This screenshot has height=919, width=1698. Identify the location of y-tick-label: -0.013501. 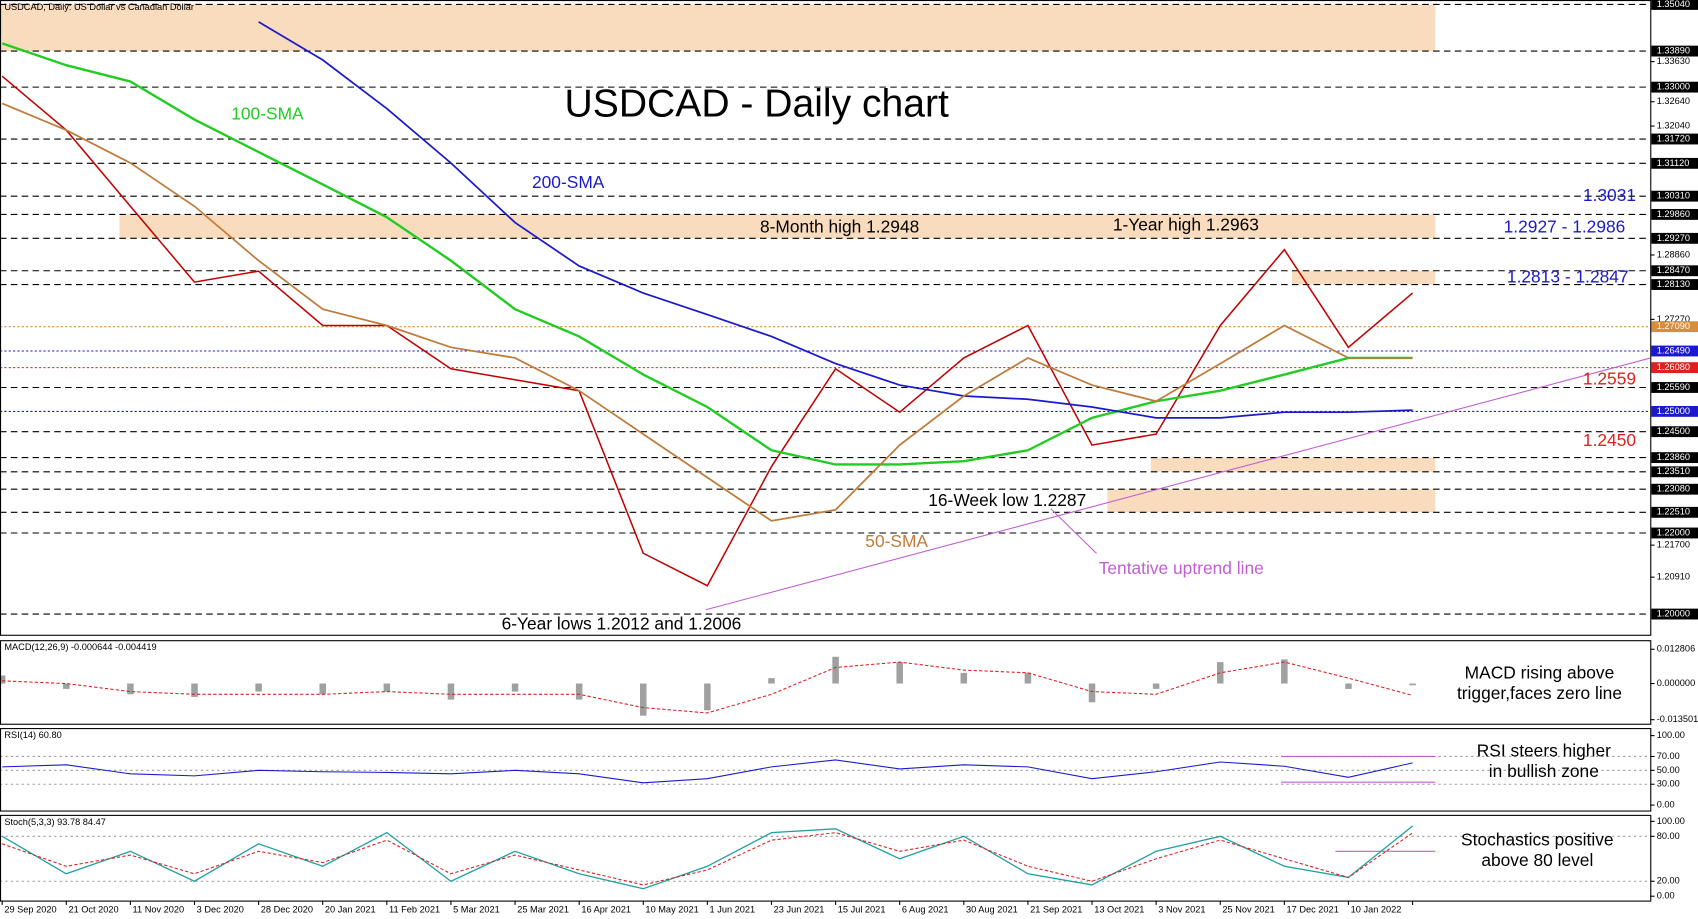
(1677, 719).